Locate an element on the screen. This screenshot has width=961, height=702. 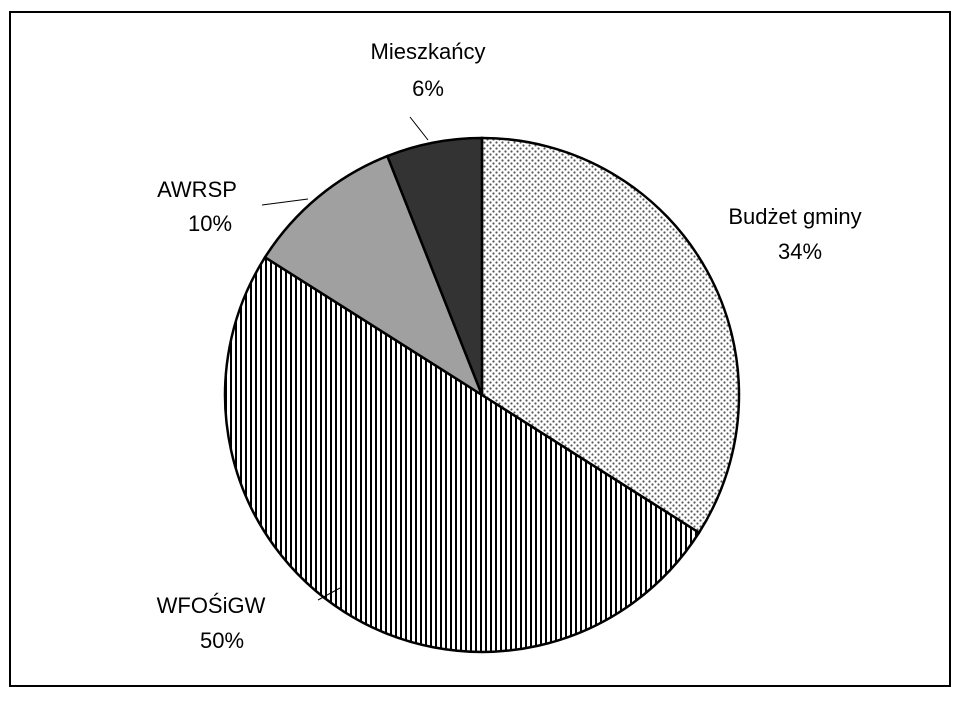
slice-label: Budżet gminy is located at coordinates (794, 216).